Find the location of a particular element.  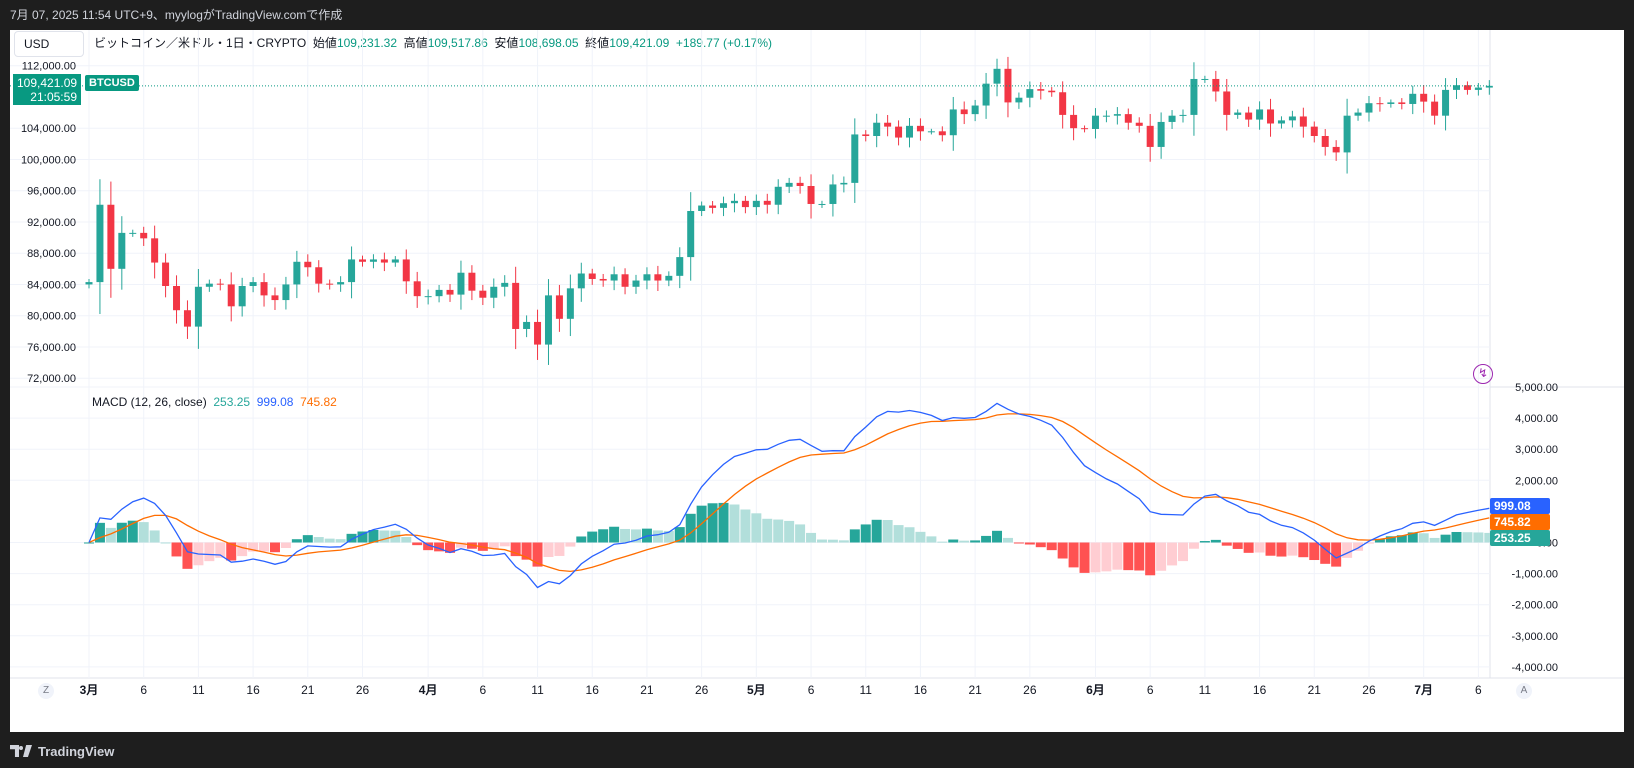

price-tick-label: 112,000.00 is located at coordinates (49, 67).